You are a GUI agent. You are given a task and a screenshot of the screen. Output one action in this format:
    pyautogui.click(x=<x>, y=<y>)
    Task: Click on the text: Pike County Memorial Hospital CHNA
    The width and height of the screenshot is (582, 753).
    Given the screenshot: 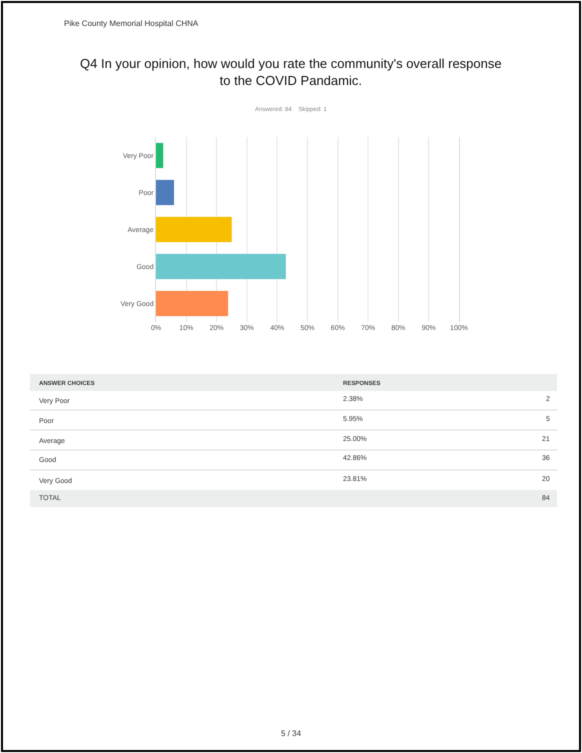 What is the action you would take?
    pyautogui.click(x=131, y=23)
    